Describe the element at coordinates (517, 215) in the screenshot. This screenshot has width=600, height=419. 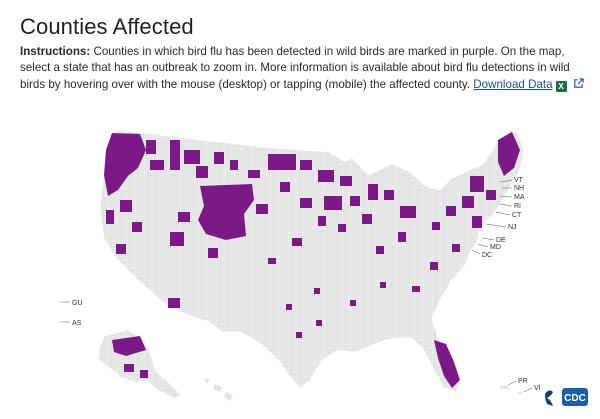
I see `callout-ct: CT` at that location.